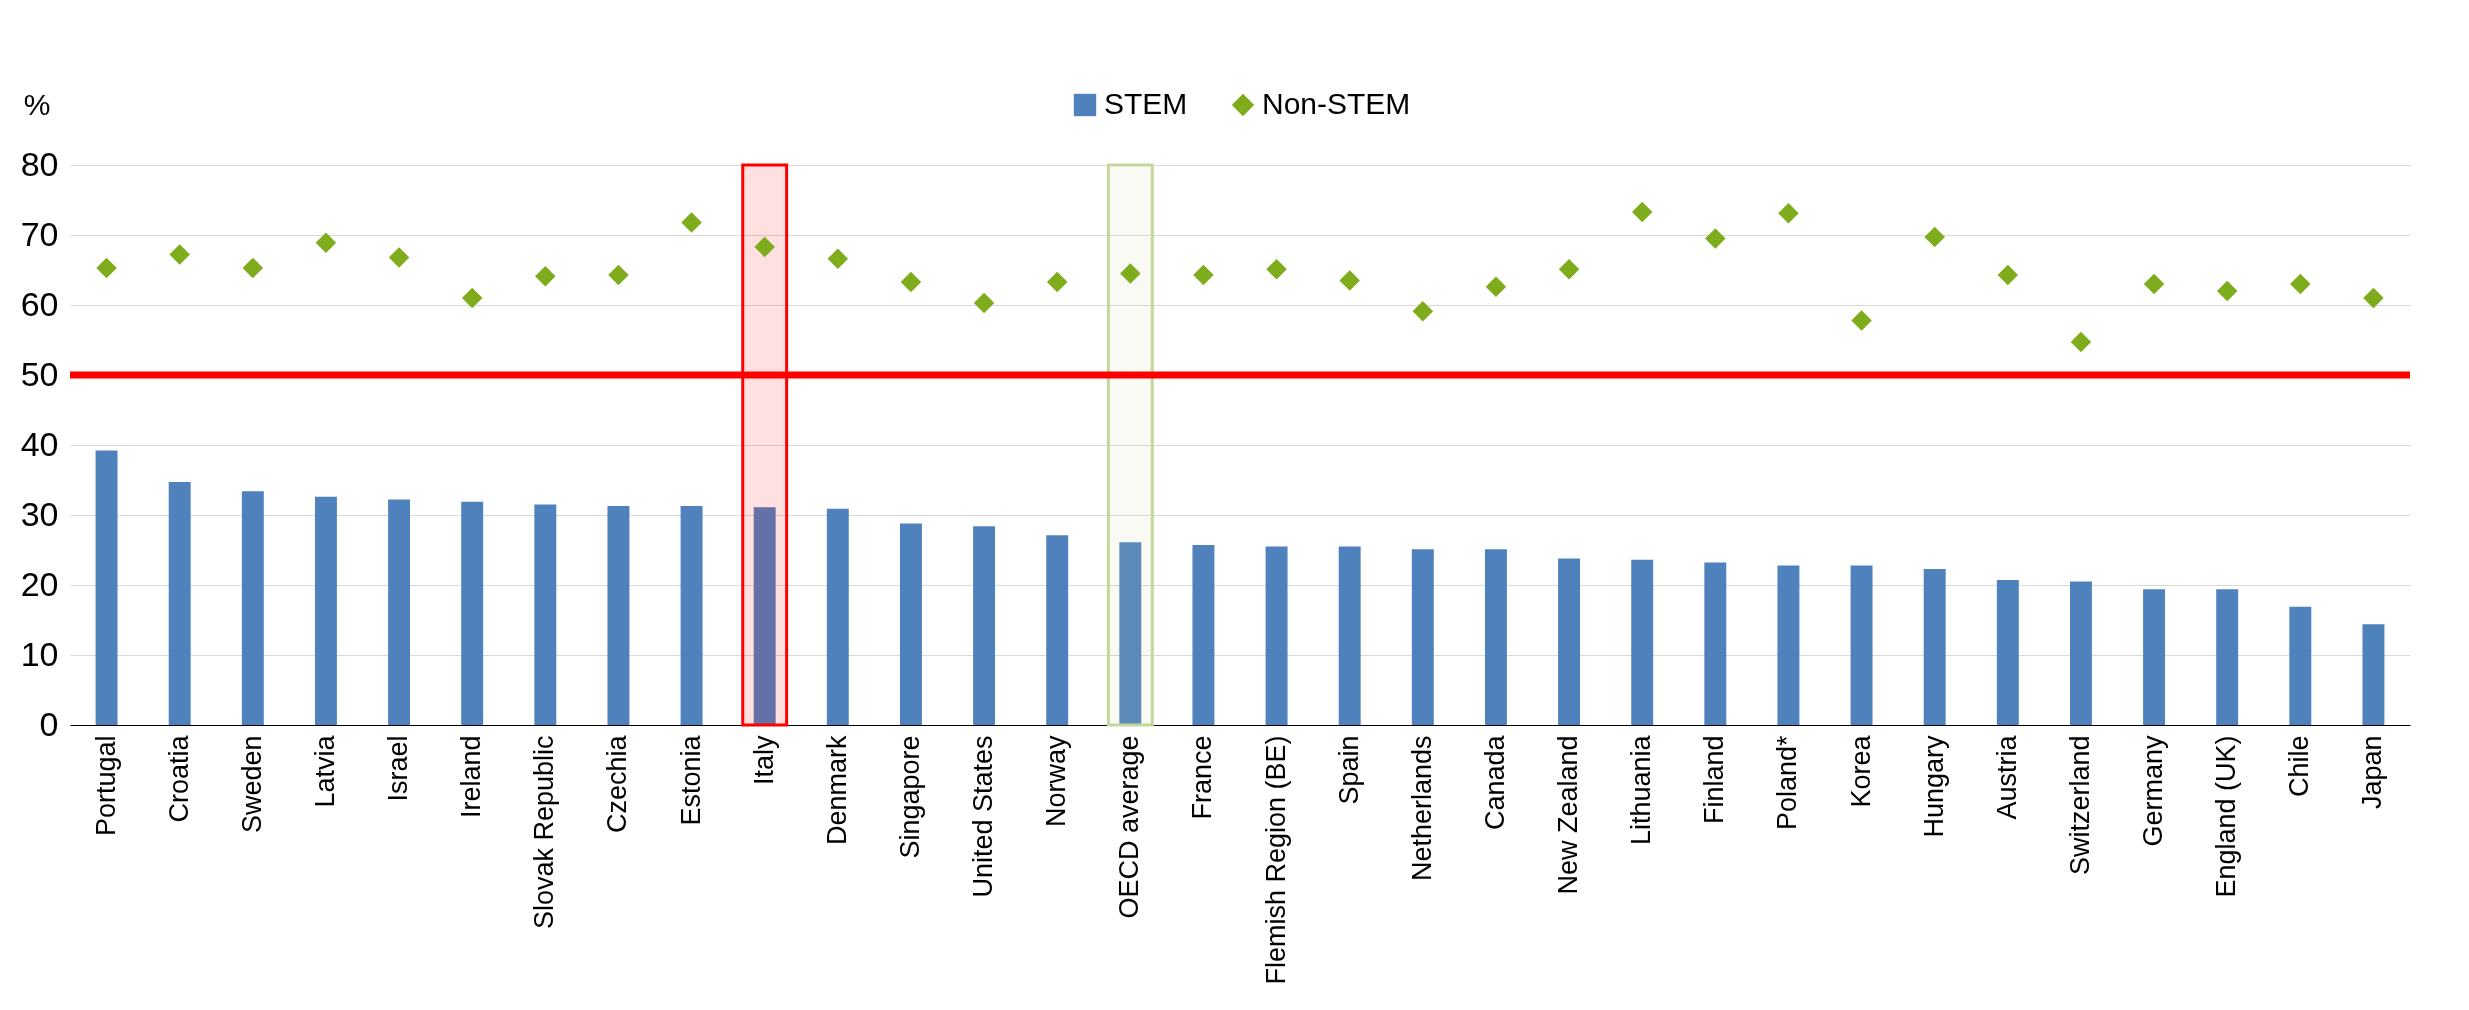  What do you see at coordinates (37, 104) in the screenshot?
I see `y-axis-title: %` at bounding box center [37, 104].